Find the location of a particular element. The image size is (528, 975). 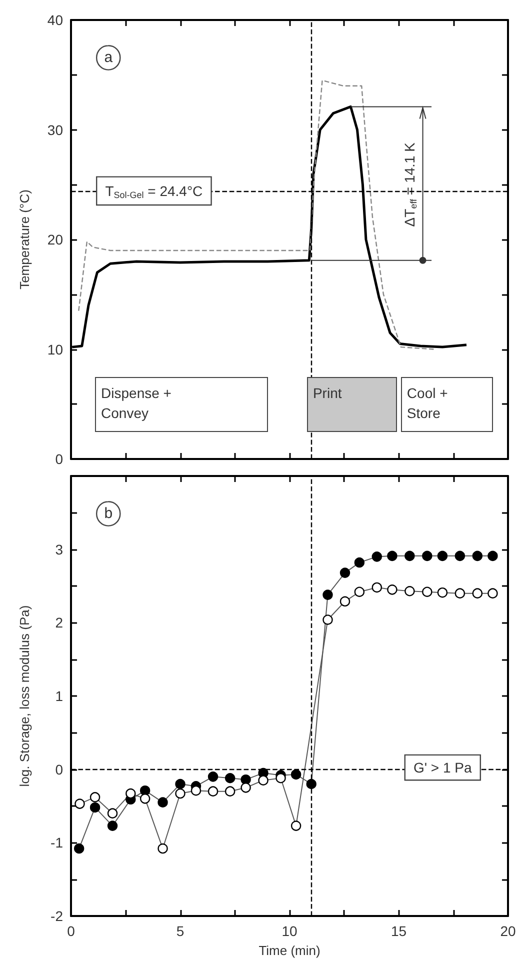

y-axis-title: Temperature (°C) is located at coordinates (24, 240).